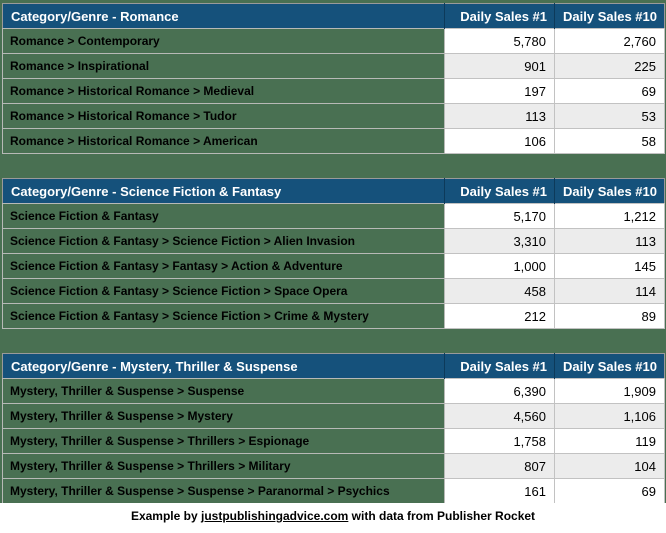  Describe the element at coordinates (609, 466) in the screenshot. I see `daily-sales-10-cell: 104` at that location.